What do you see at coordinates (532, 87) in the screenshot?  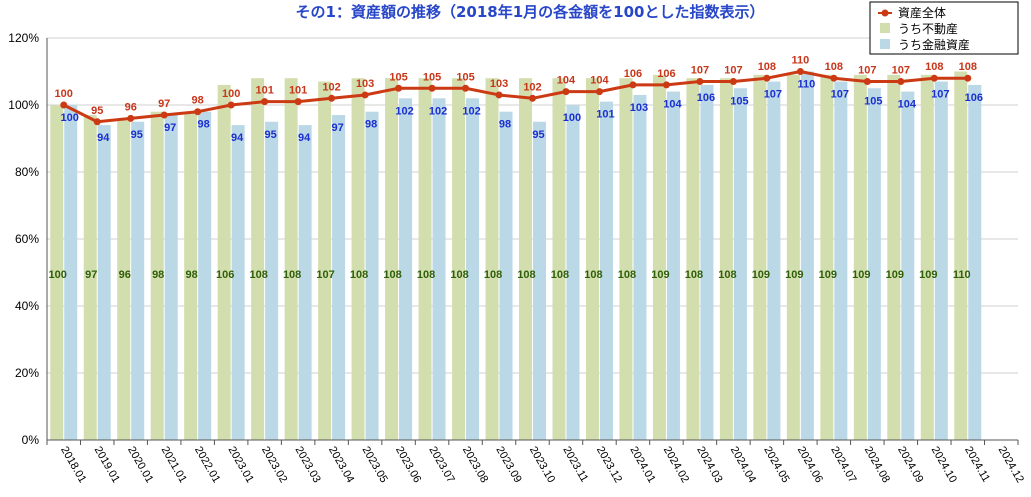 I see `total-asset-value-label: 102` at bounding box center [532, 87].